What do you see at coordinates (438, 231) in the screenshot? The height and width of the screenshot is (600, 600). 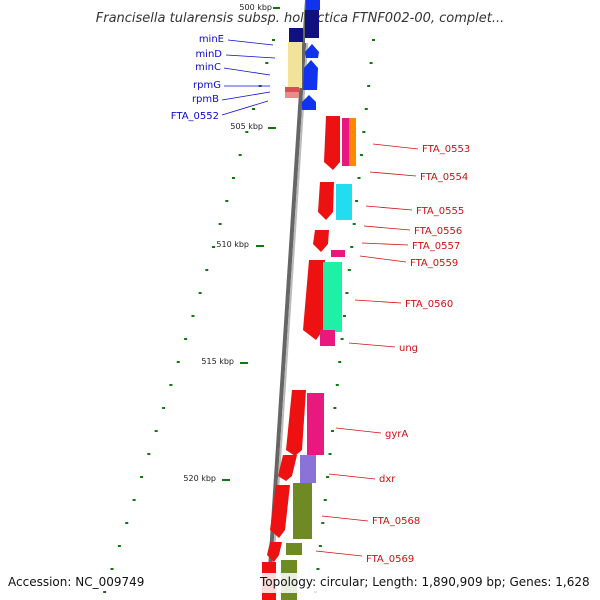 I see `label-FTA_0556: FTA_0556` at bounding box center [438, 231].